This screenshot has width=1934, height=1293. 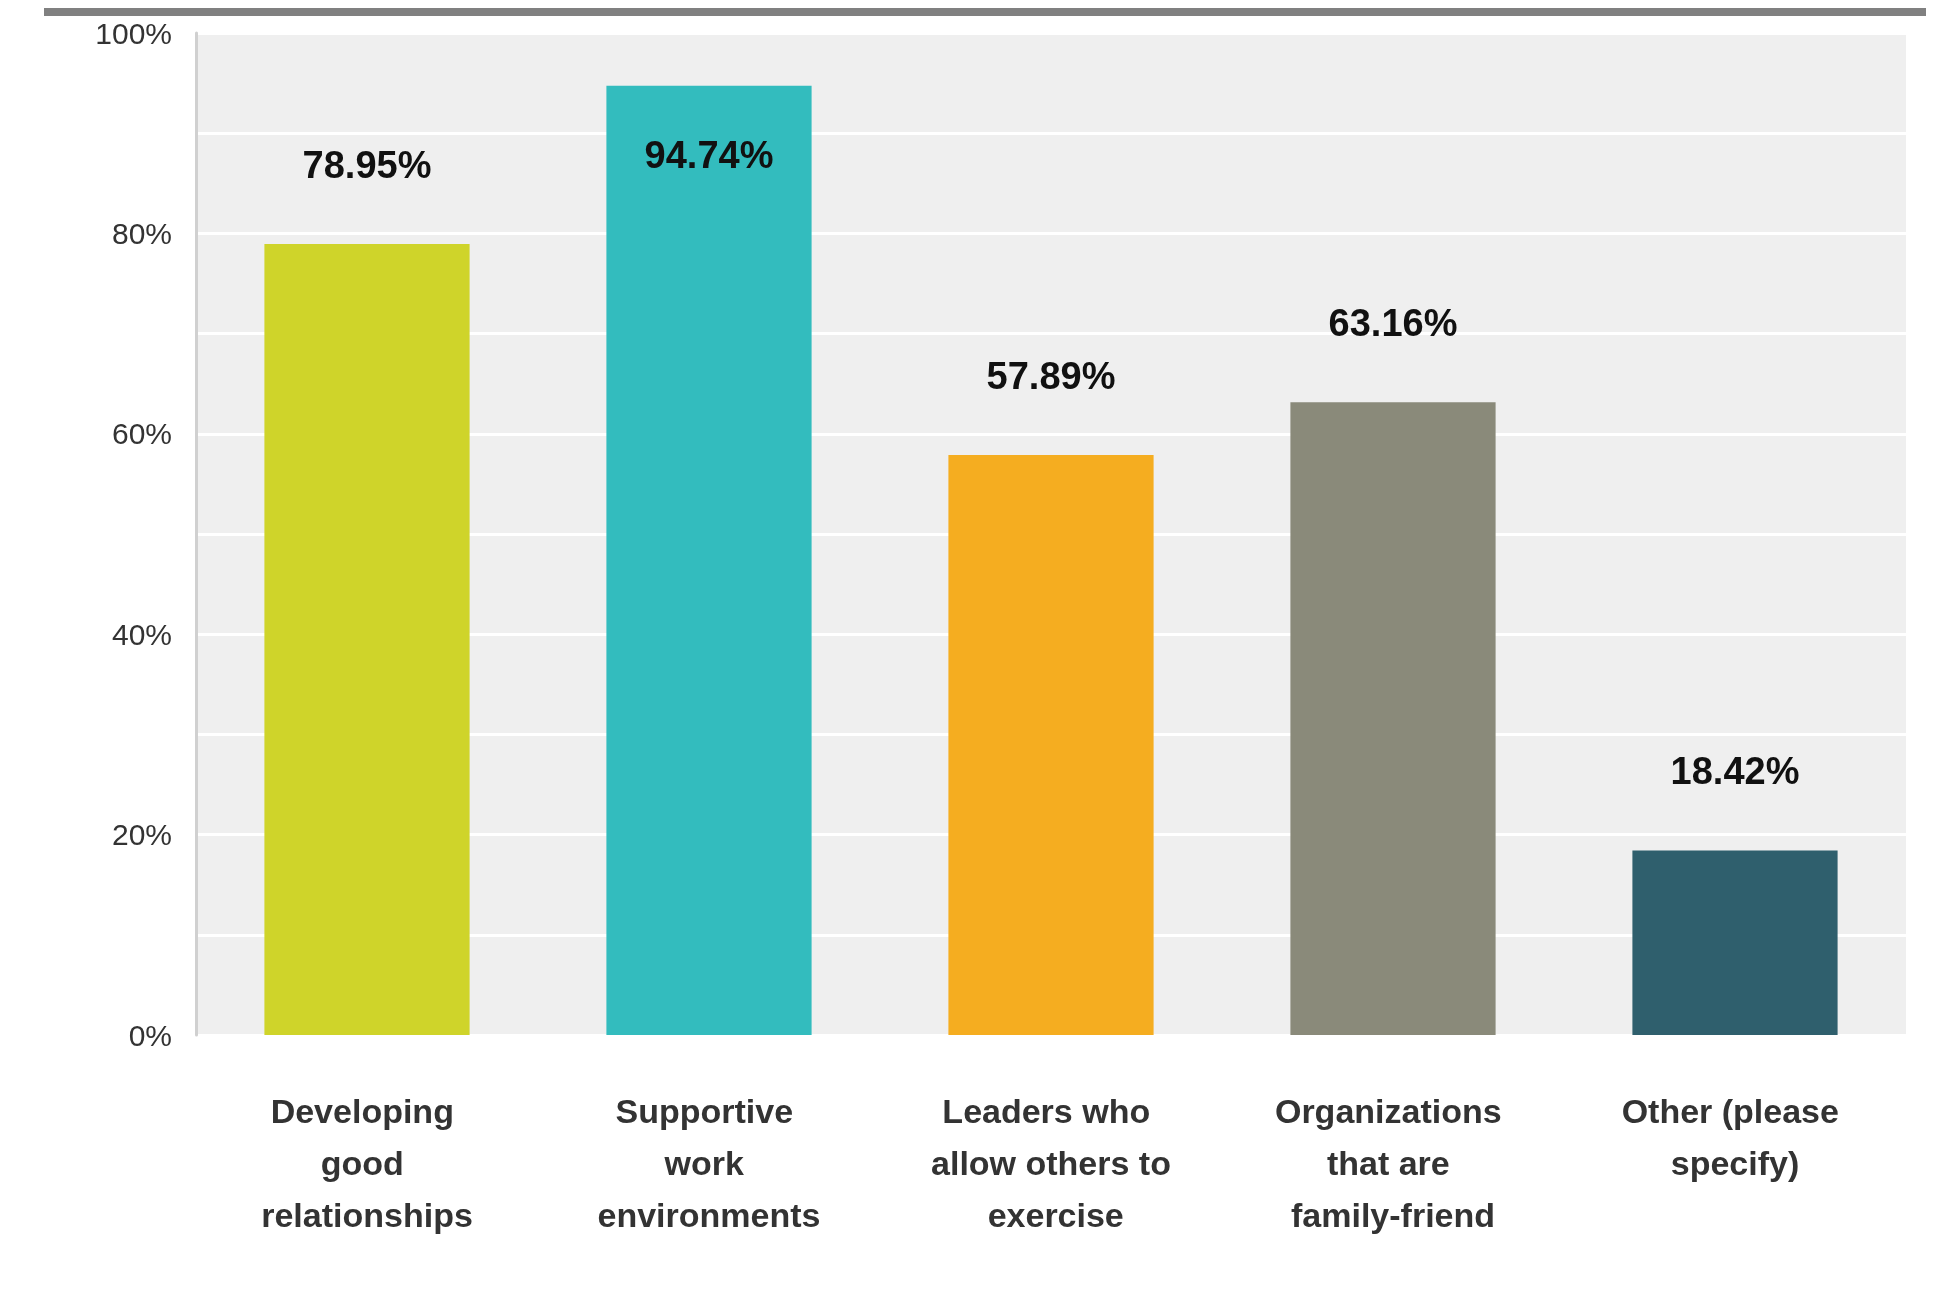 What do you see at coordinates (141, 434) in the screenshot?
I see `y-tick-label: 60%` at bounding box center [141, 434].